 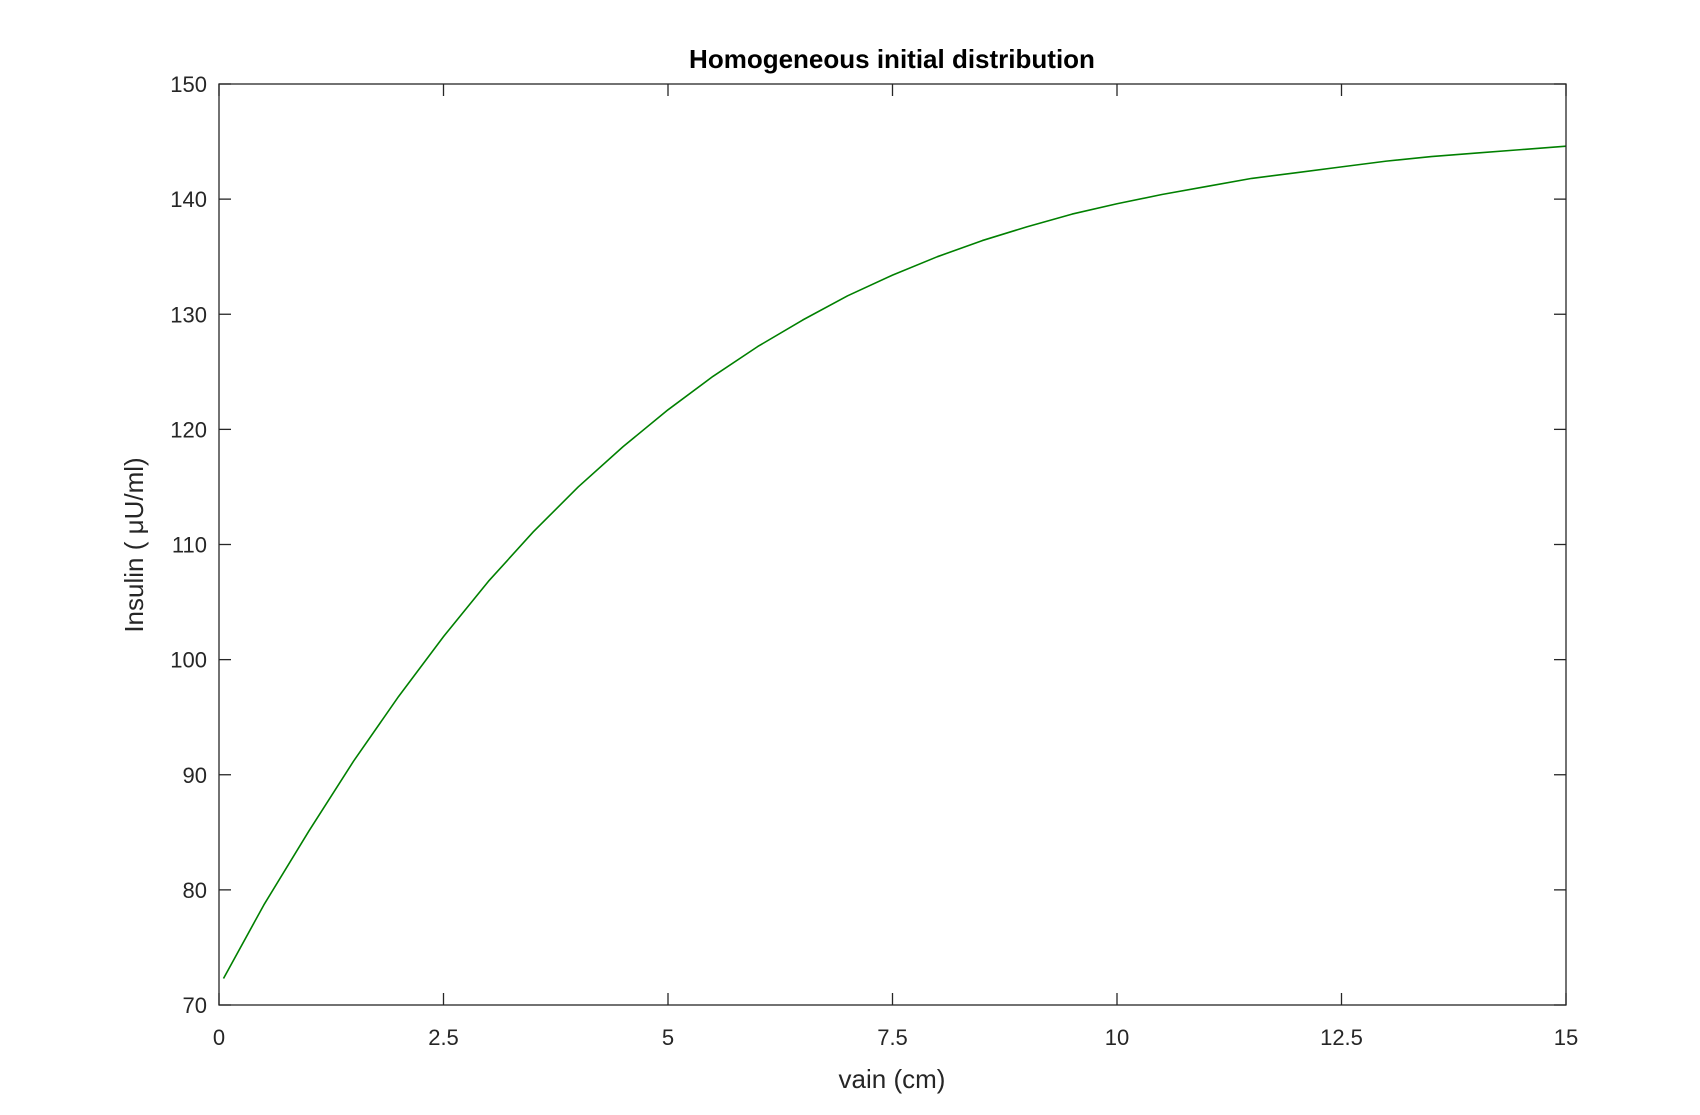 What do you see at coordinates (195, 775) in the screenshot?
I see `y-tick-label: 90` at bounding box center [195, 775].